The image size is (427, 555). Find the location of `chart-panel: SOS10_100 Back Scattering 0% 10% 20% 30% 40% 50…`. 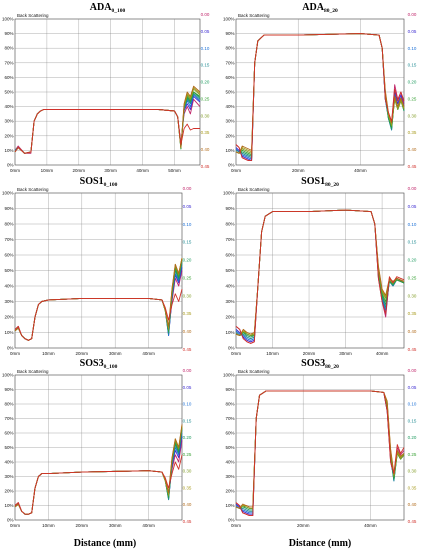

chart-panel: SOS10_100 Back Scattering 0% 10% 20% 30% 40% 50… is located at coordinates (97, 266).